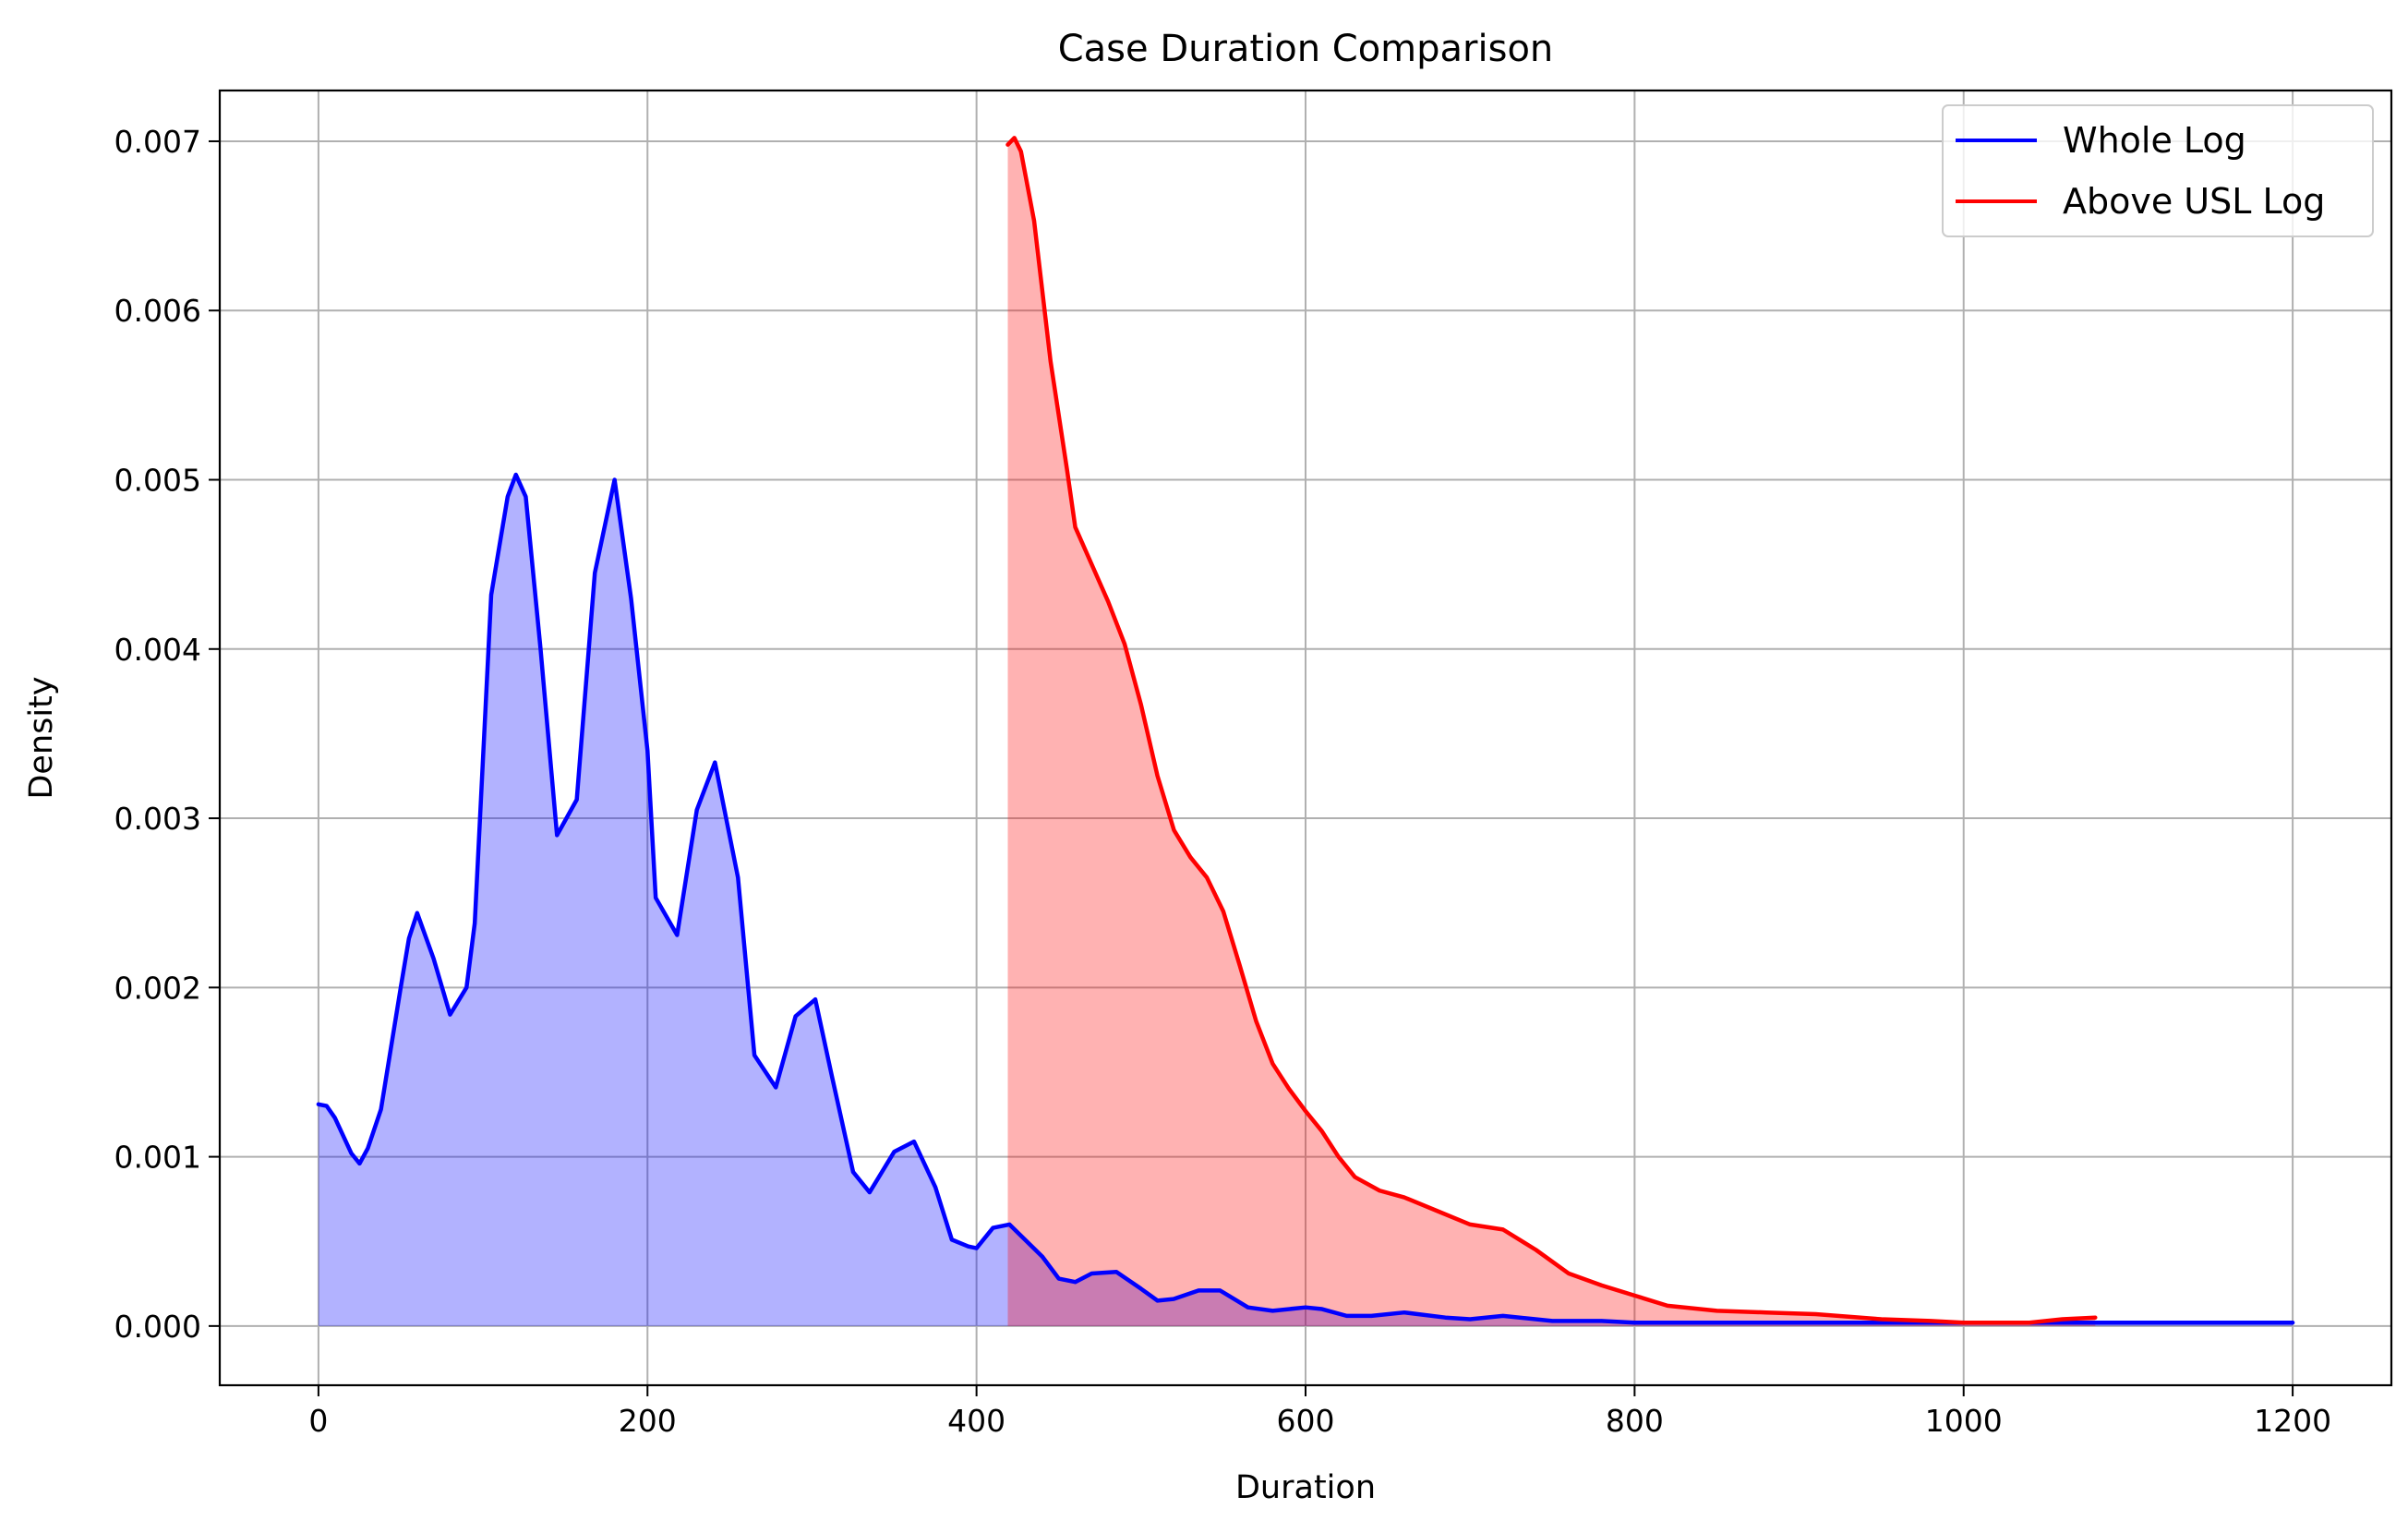  I want to click on y-tick-label: 0.005, so click(157, 481).